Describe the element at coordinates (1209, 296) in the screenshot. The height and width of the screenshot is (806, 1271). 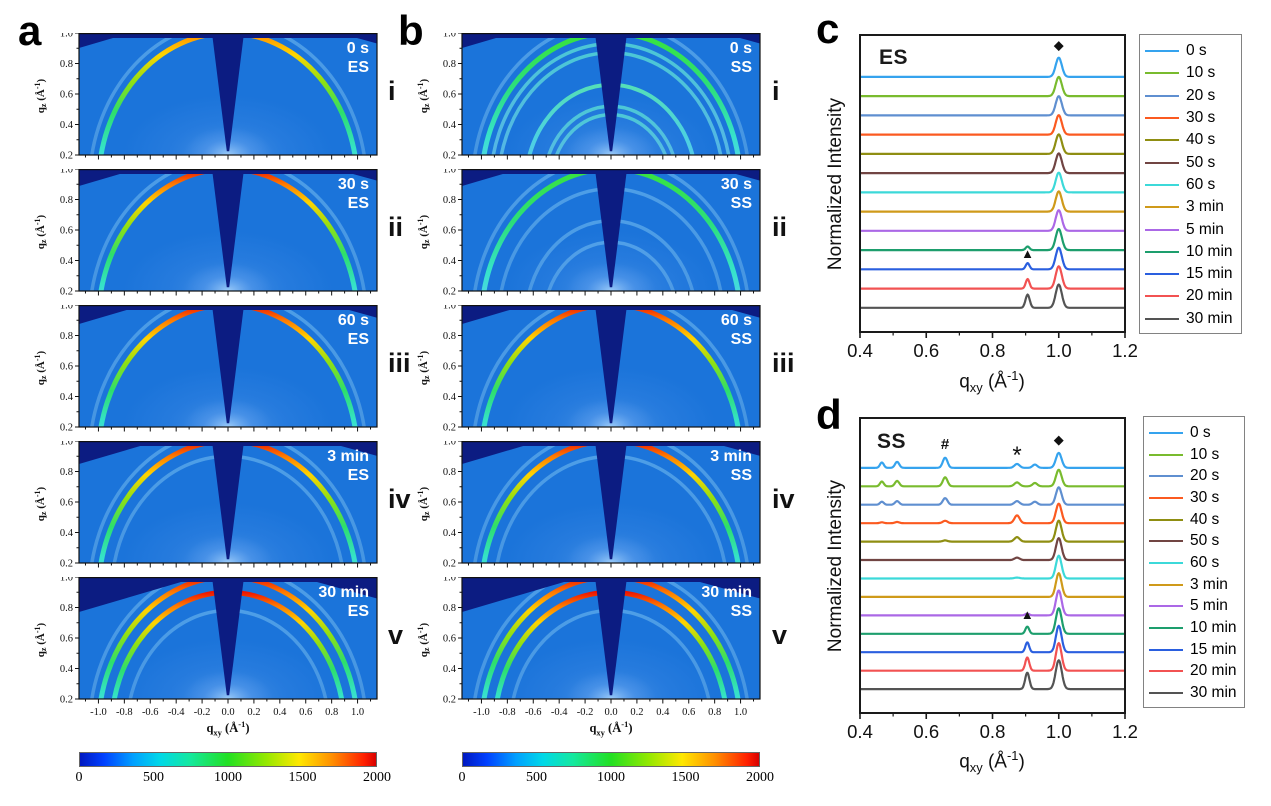
I see `legend-item-label: 20 min` at that location.